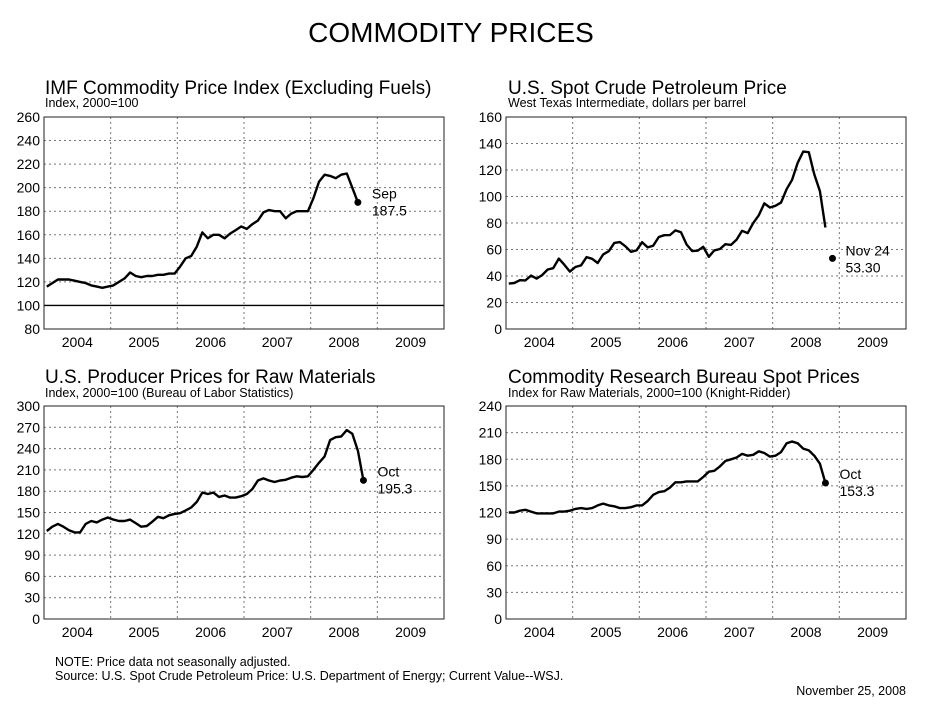 The width and height of the screenshot is (928, 713). I want to click on last-point-value: 53.30, so click(862, 267).